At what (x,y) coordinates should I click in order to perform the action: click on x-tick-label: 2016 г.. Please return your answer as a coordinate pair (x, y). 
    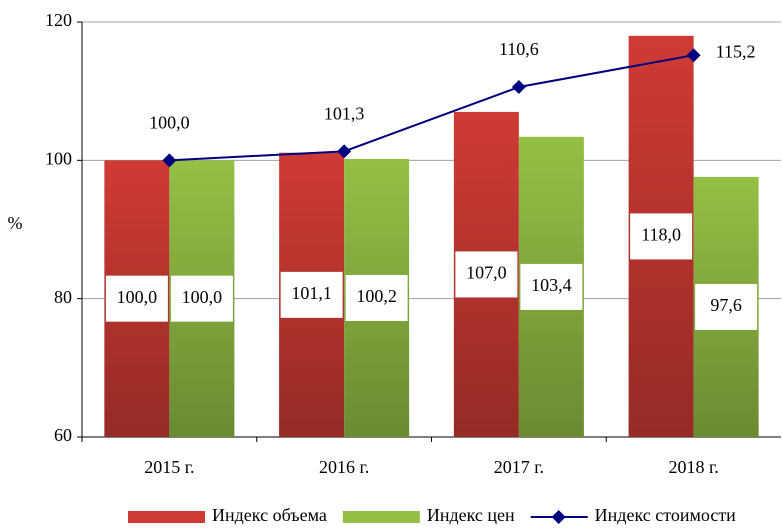
    Looking at the image, I should click on (344, 467).